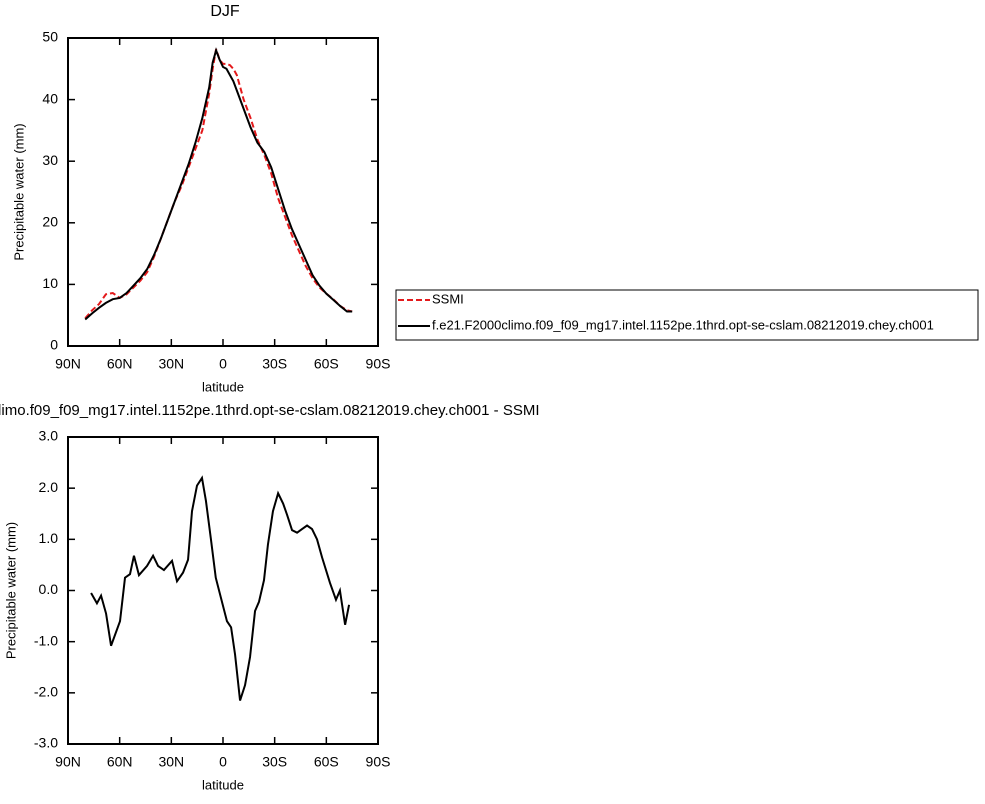  I want to click on y-tick-label: 0.0, so click(49, 589).